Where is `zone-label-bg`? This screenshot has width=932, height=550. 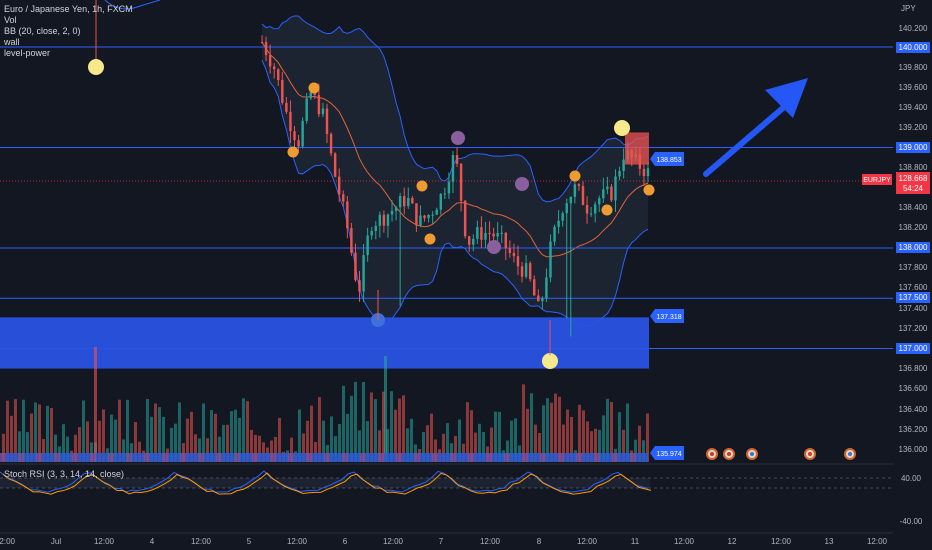 zone-label-bg is located at coordinates (667, 316).